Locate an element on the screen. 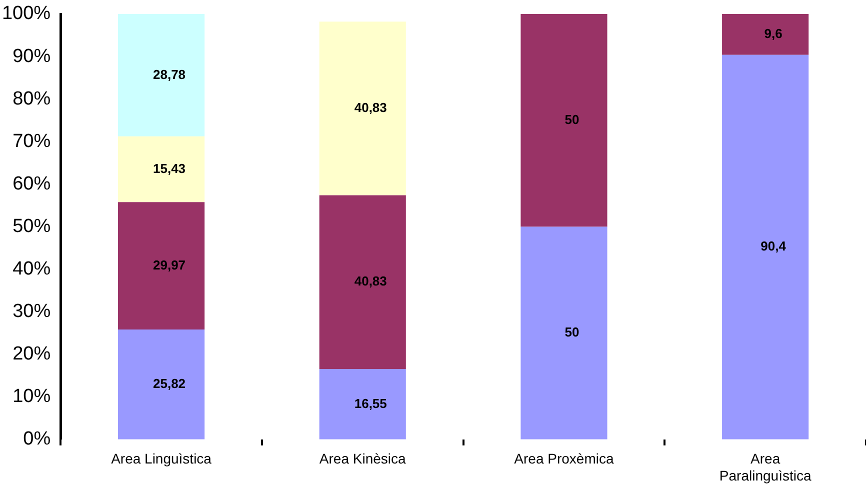  y-tick-label: 90% is located at coordinates (31, 56).